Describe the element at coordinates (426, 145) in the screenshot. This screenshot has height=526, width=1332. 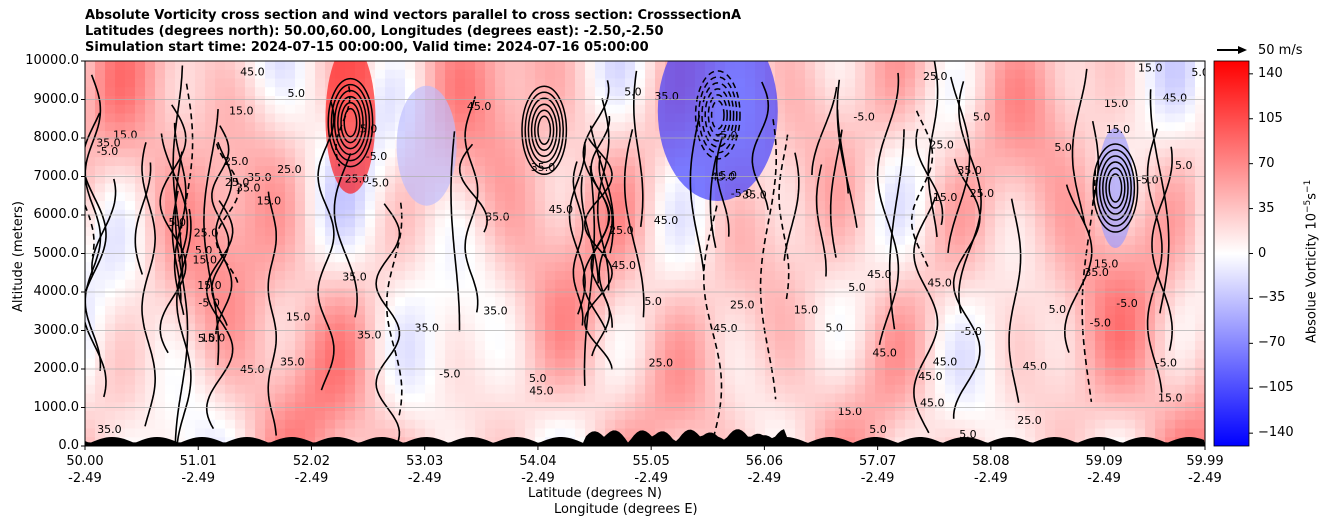
I see `vorticity-core` at that location.